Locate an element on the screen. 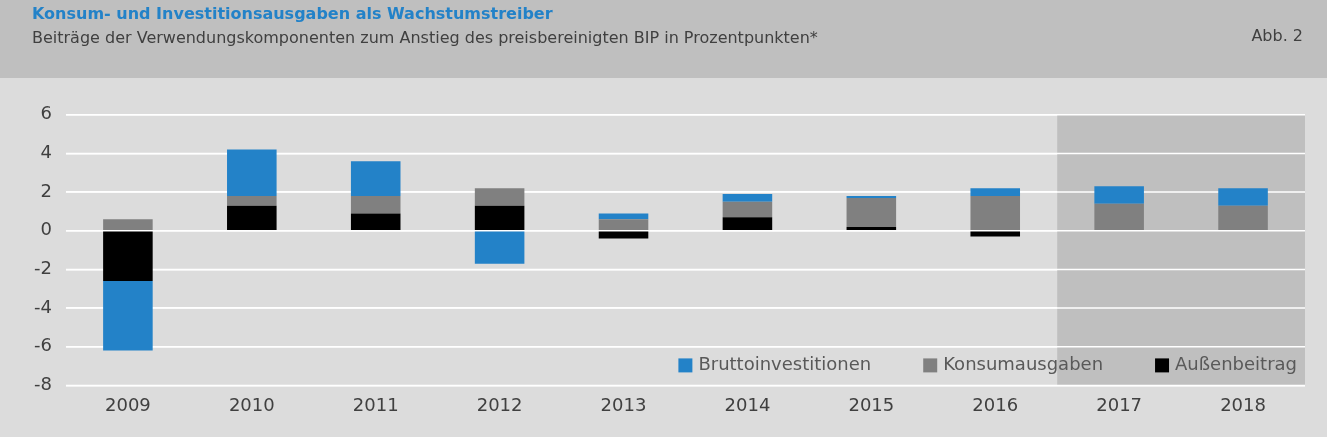 This screenshot has width=1327, height=437. legend-label: Bruttoinvestitionen is located at coordinates (785, 364).